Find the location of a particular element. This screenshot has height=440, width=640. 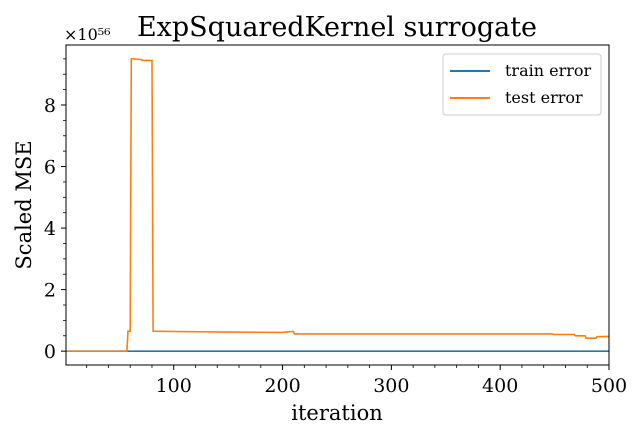

y-tick-label: 2 is located at coordinates (50, 291).